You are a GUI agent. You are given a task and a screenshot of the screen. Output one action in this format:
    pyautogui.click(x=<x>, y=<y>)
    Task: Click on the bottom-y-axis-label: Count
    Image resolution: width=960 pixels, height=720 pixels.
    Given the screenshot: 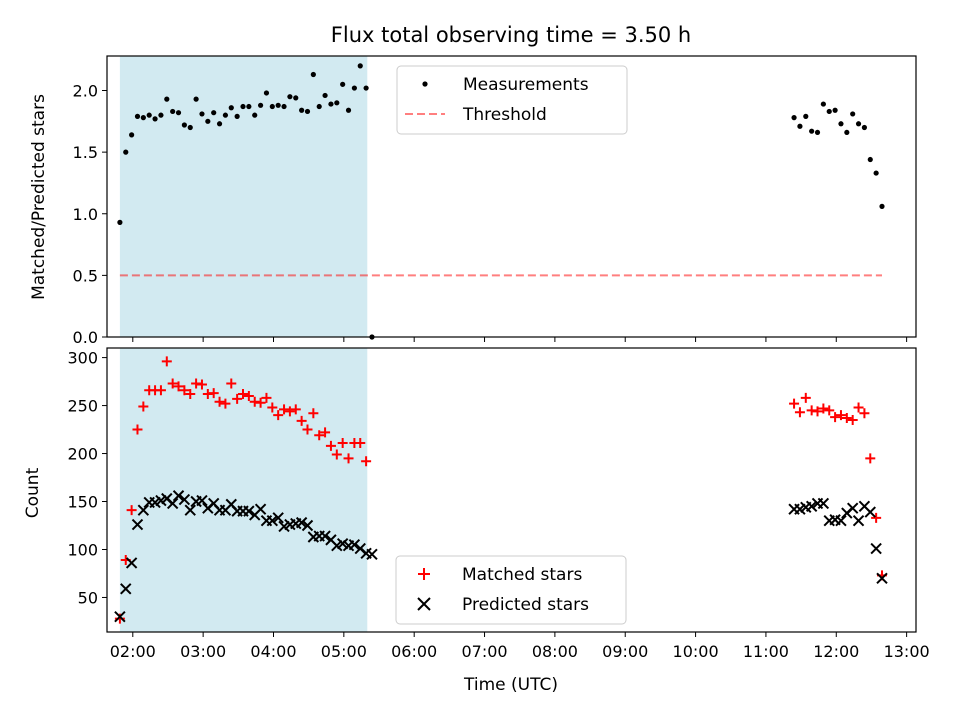 What is the action you would take?
    pyautogui.click(x=33, y=492)
    